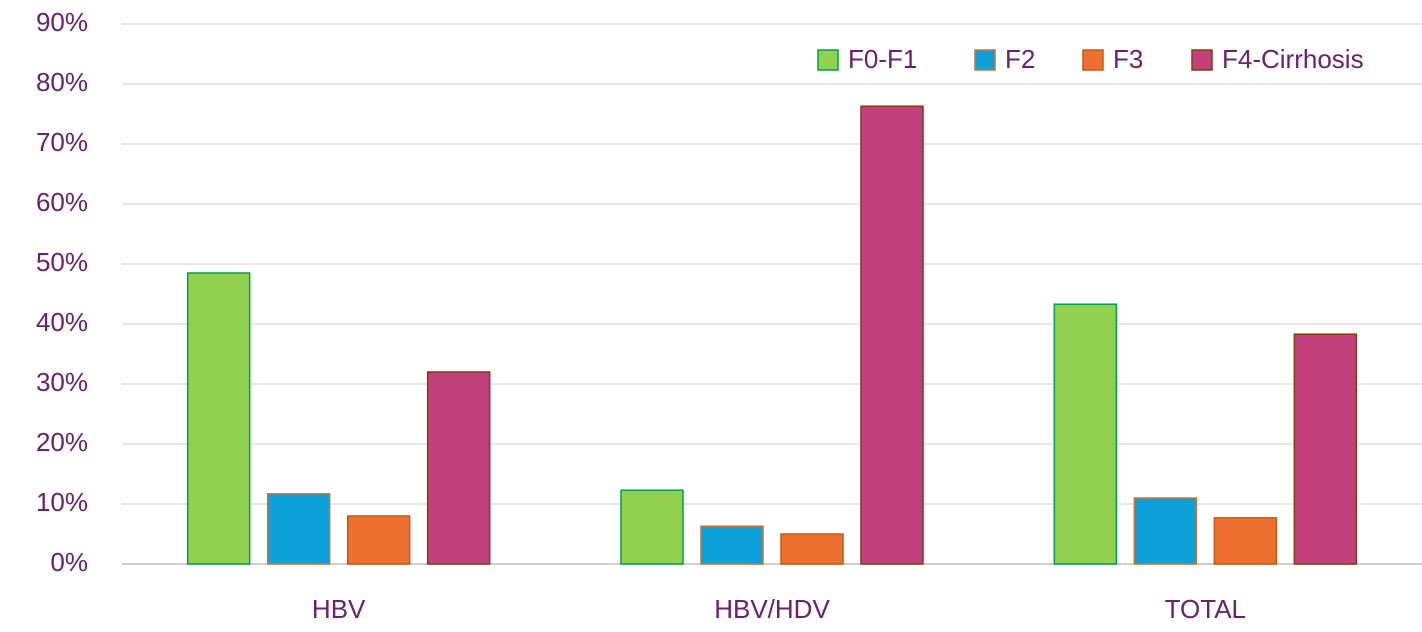 This screenshot has height=632, width=1422. I want to click on y-tick-label: 90%, so click(62, 22).